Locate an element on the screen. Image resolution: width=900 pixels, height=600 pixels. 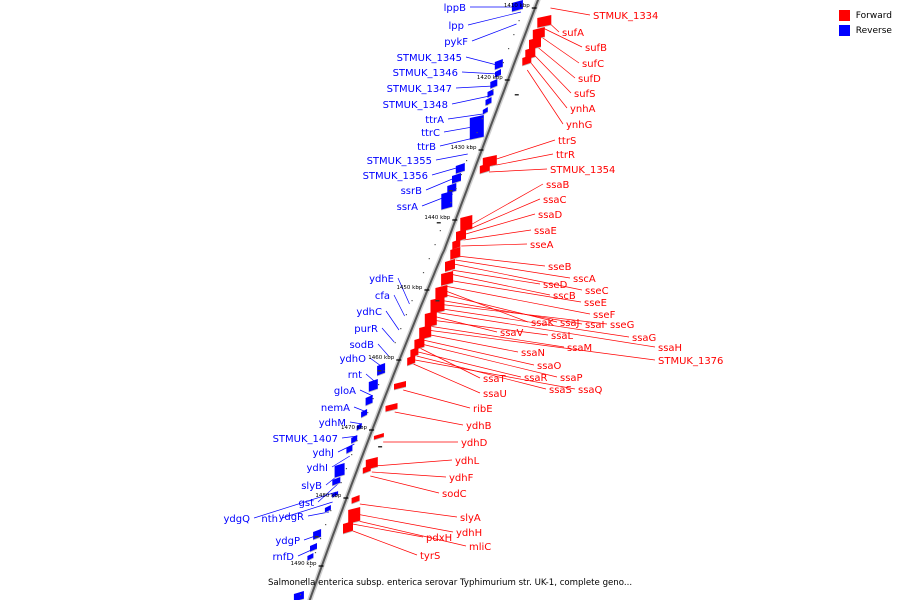
forward-gene-label: sseE is located at coordinates (595, 303).